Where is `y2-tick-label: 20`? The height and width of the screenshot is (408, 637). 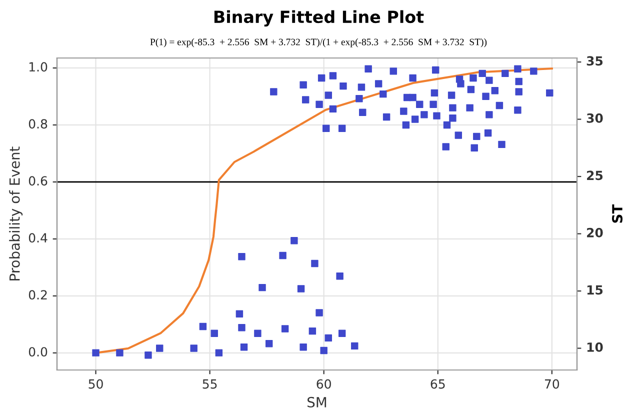 y2-tick-label: 20 is located at coordinates (595, 233).